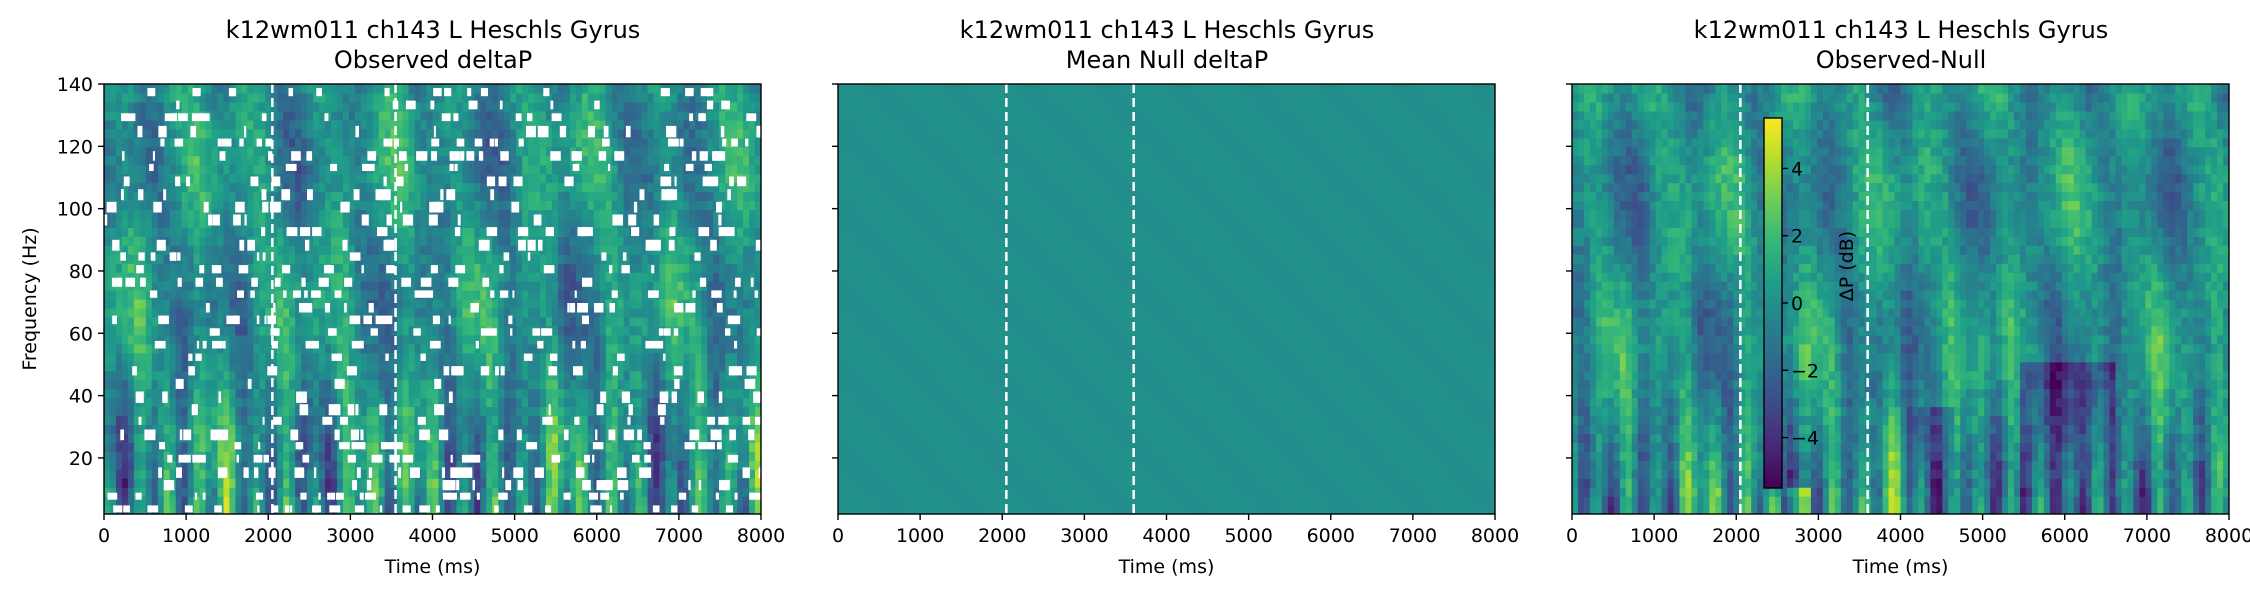 The width and height of the screenshot is (2250, 600). I want to click on panel-1-title: k12wm011 ch143 L Heschls Gyrus, so click(433, 30).